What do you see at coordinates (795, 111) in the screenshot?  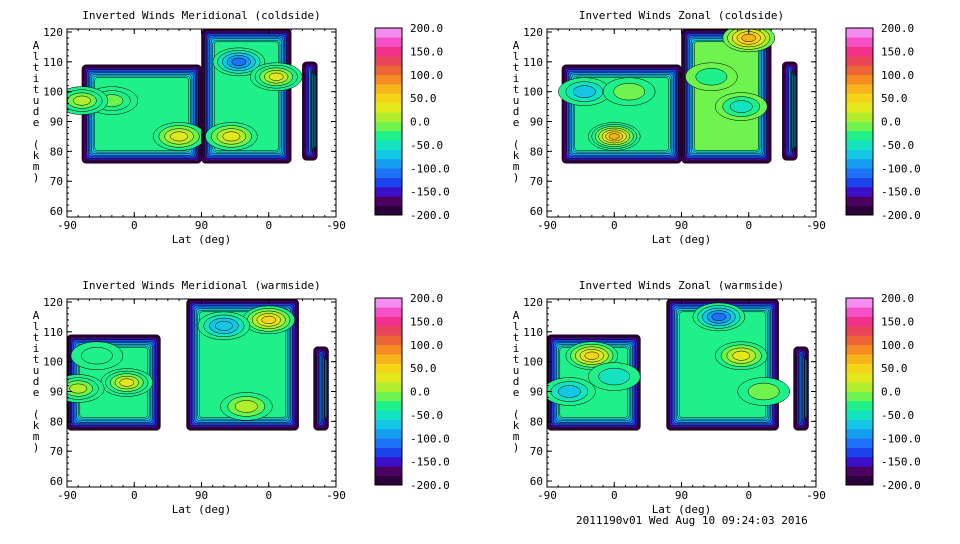 I see `contour-base` at bounding box center [795, 111].